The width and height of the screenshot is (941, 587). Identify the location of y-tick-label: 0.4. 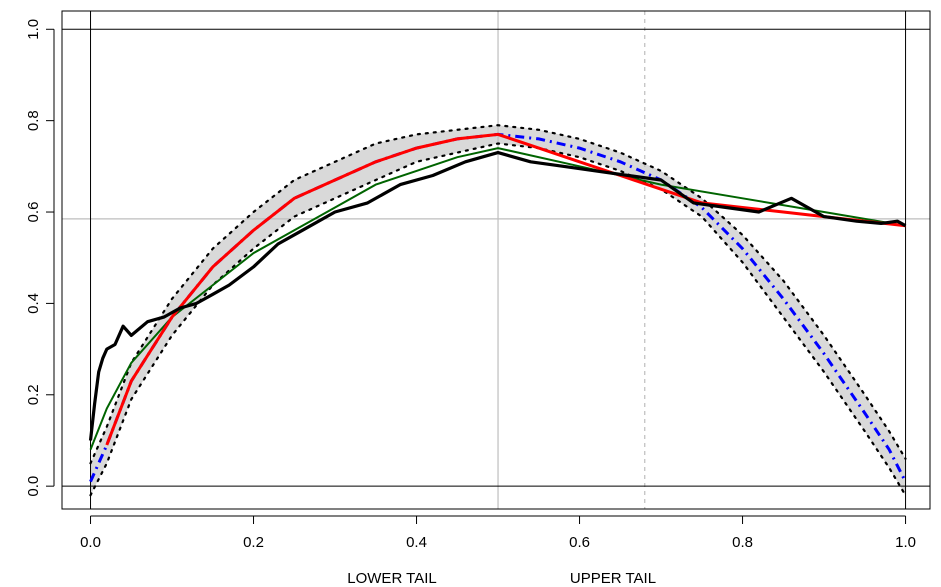
(33, 303).